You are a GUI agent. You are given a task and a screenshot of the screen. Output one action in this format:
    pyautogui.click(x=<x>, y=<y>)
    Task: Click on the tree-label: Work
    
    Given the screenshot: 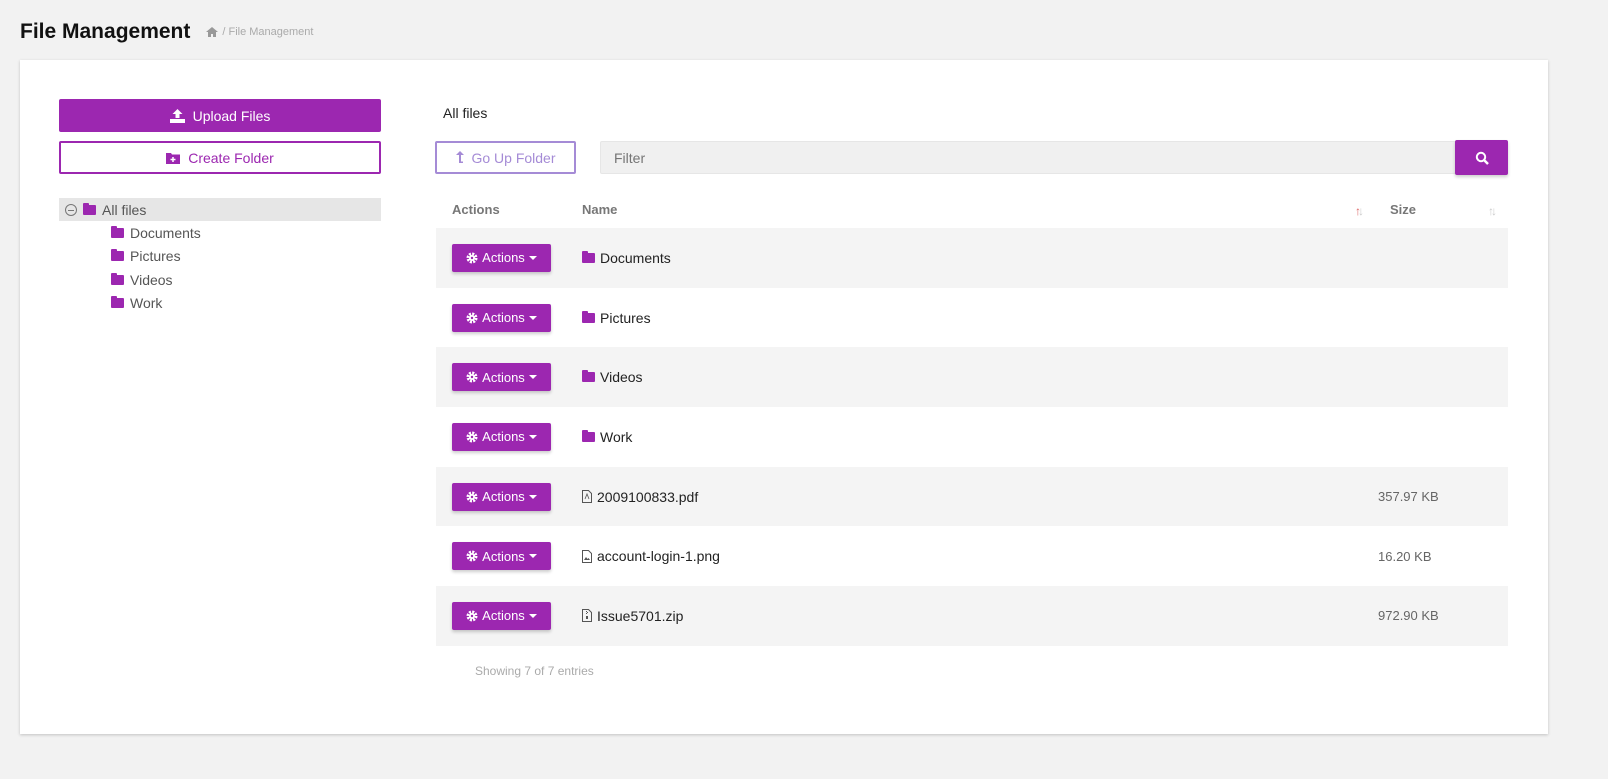 What is the action you would take?
    pyautogui.click(x=146, y=303)
    